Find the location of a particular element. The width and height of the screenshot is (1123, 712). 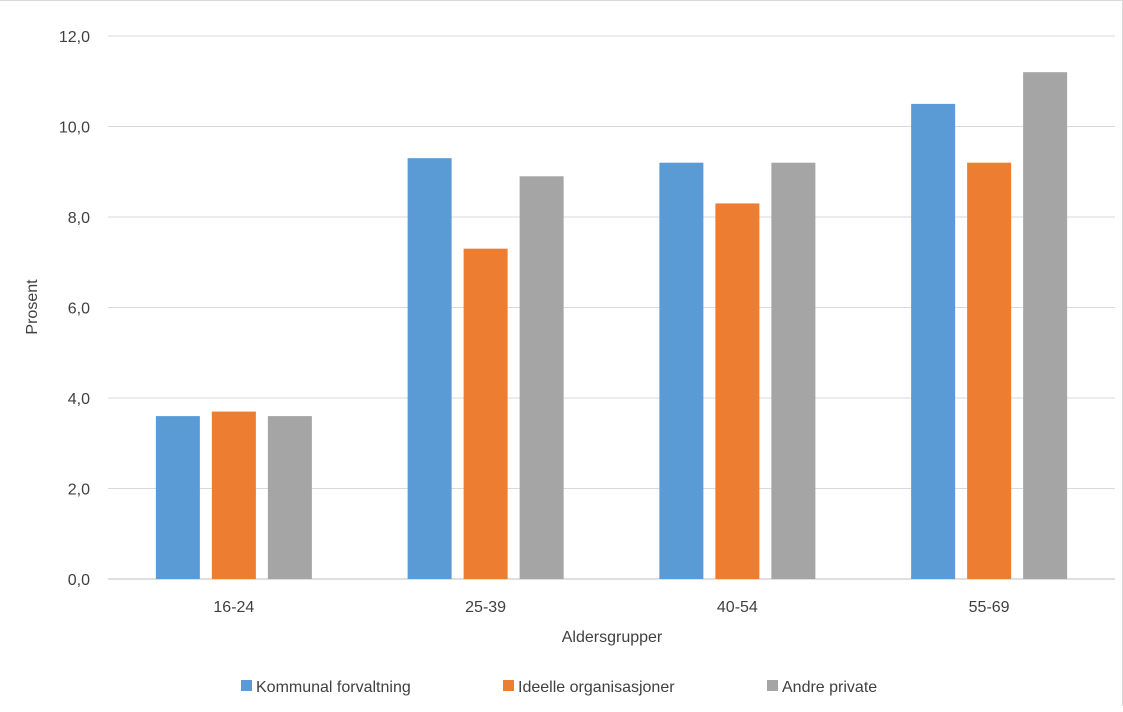

legend-label: Andre private is located at coordinates (829, 687).